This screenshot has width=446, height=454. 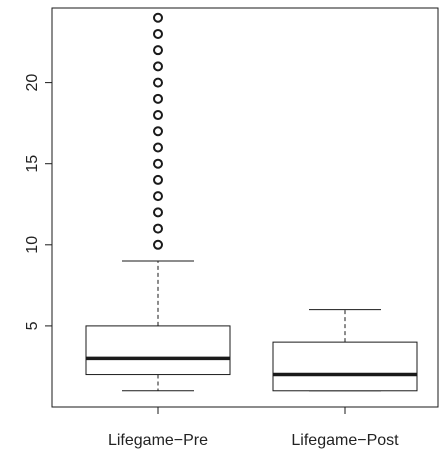 What do you see at coordinates (32, 245) in the screenshot?
I see `y-tick-label: 10` at bounding box center [32, 245].